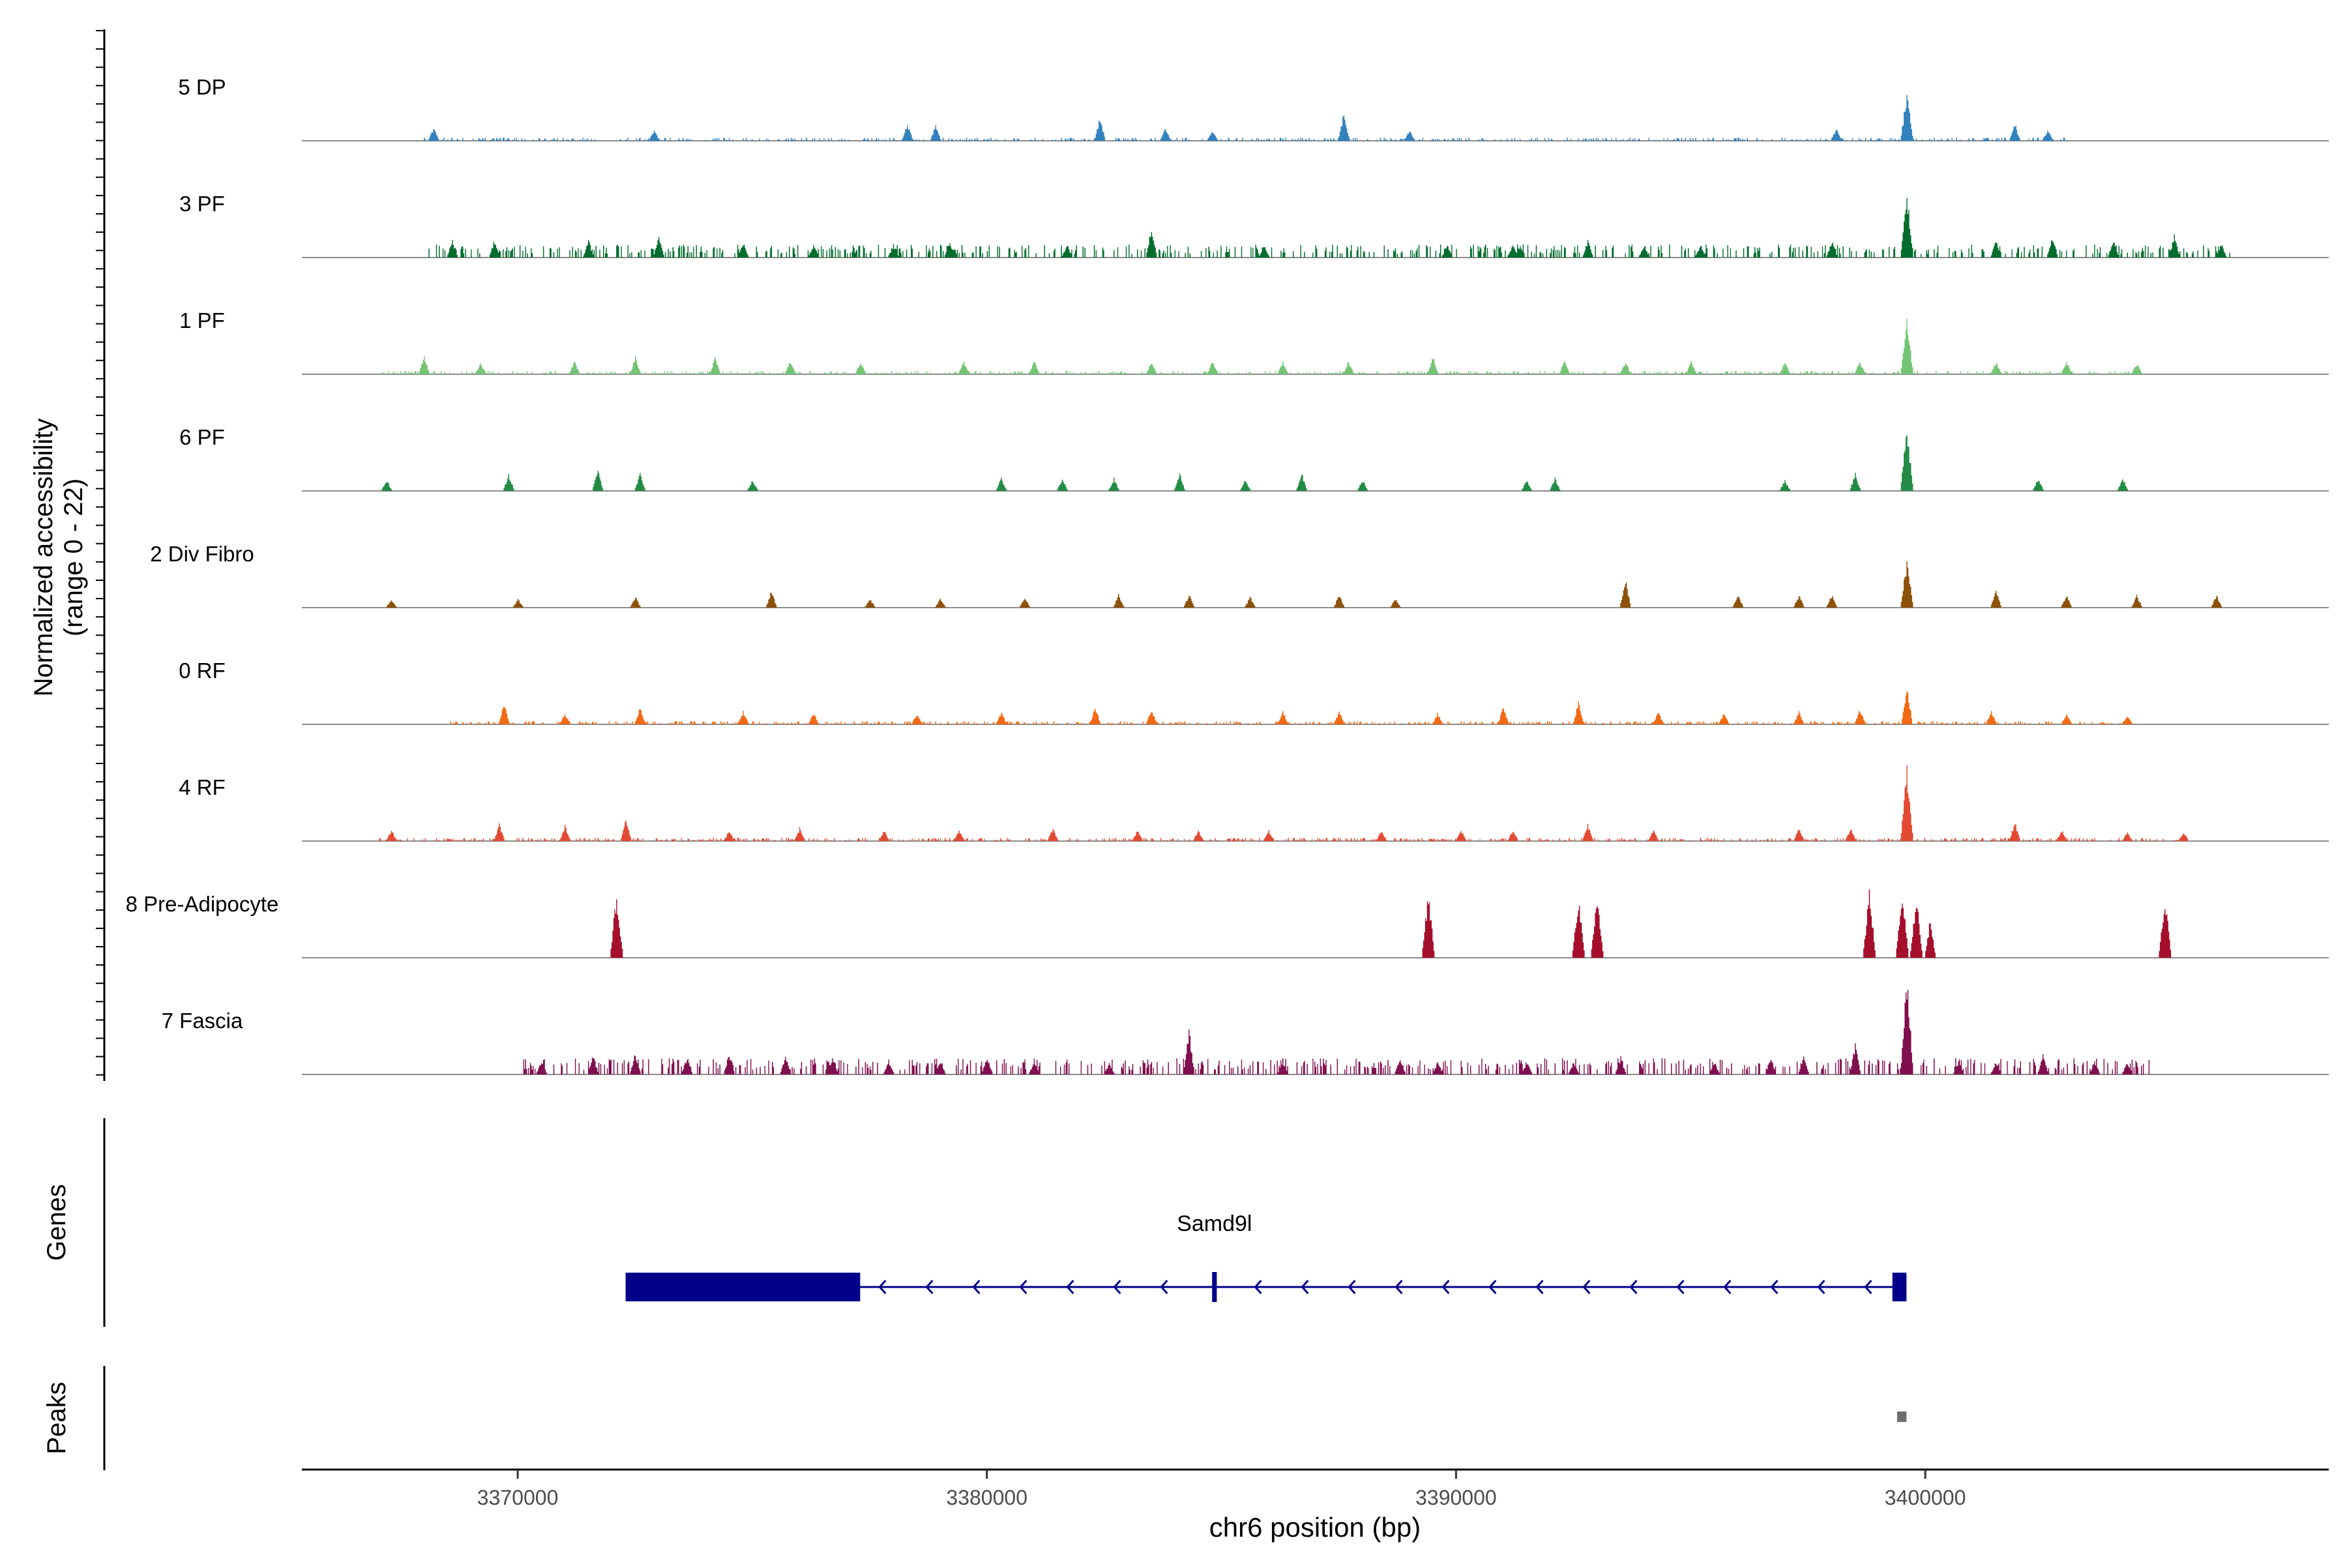  What do you see at coordinates (202, 904) in the screenshot?
I see `track-label: 8 Pre-Adipocyte` at bounding box center [202, 904].